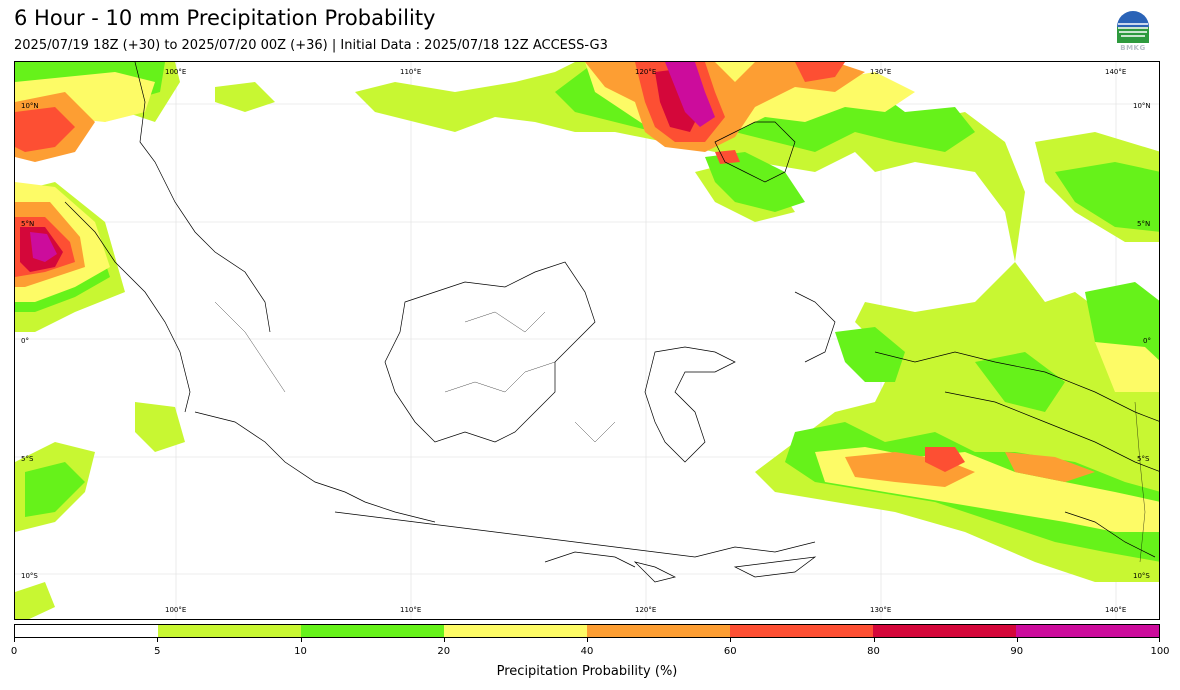 This screenshot has width=1180, height=690. What do you see at coordinates (30, 341) in the screenshot?
I see `lat-labels-left: 10°N 5°N 0° 5°S 10°S` at bounding box center [30, 341].